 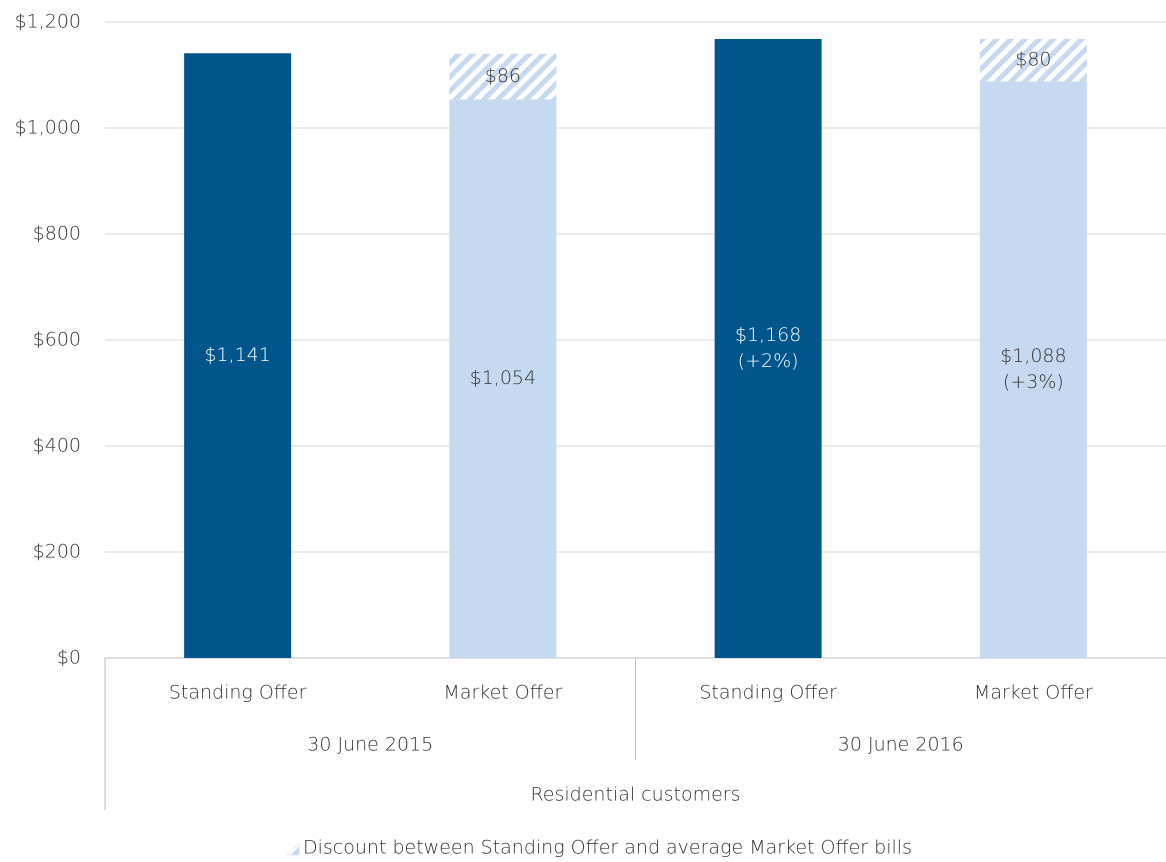 What do you see at coordinates (635, 795) in the screenshot?
I see `x-axis-label: Residential customers` at bounding box center [635, 795].